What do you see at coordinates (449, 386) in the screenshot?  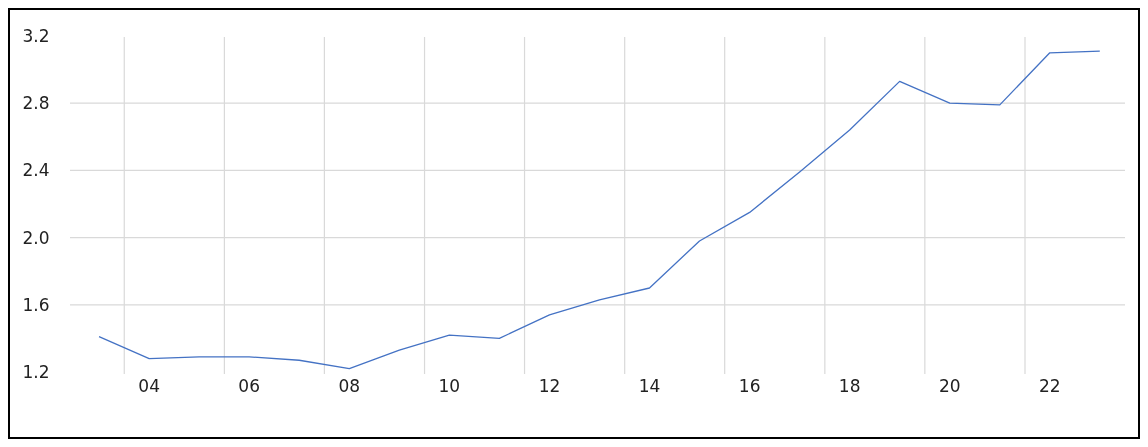 I see `x-tick-label: 10` at bounding box center [449, 386].